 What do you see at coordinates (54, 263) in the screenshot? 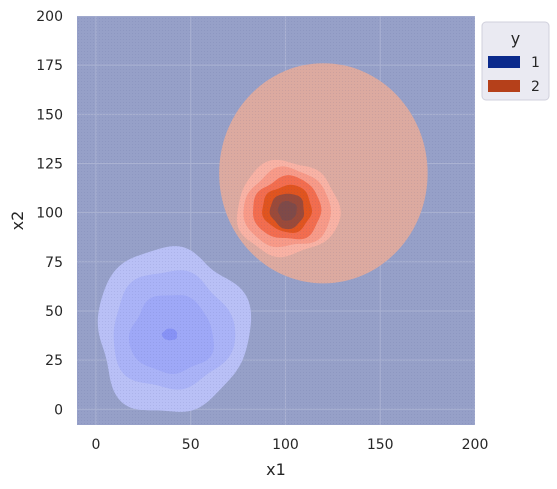
I see `y-tick-label: 75` at bounding box center [54, 263].